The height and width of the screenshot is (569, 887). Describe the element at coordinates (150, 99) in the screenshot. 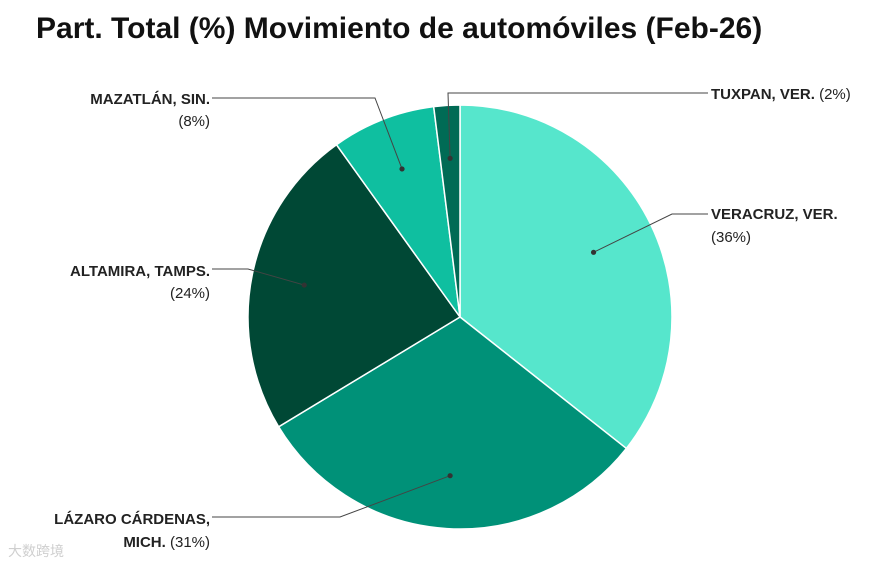

I see `slice-label-mazatlan: MAZATLÁN, SIN.` at that location.